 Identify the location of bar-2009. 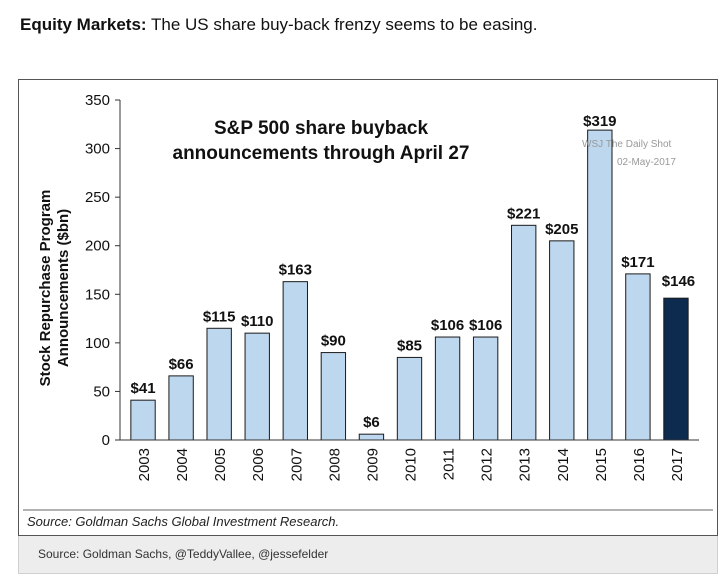
(371, 437).